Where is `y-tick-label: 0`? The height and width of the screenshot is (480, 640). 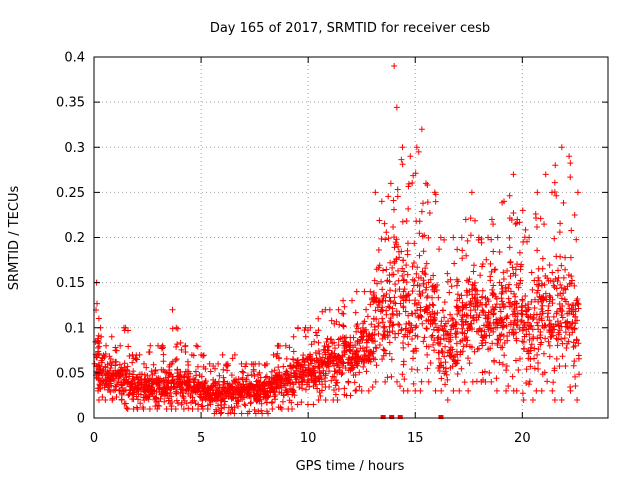
y-tick-label: 0 is located at coordinates (81, 419).